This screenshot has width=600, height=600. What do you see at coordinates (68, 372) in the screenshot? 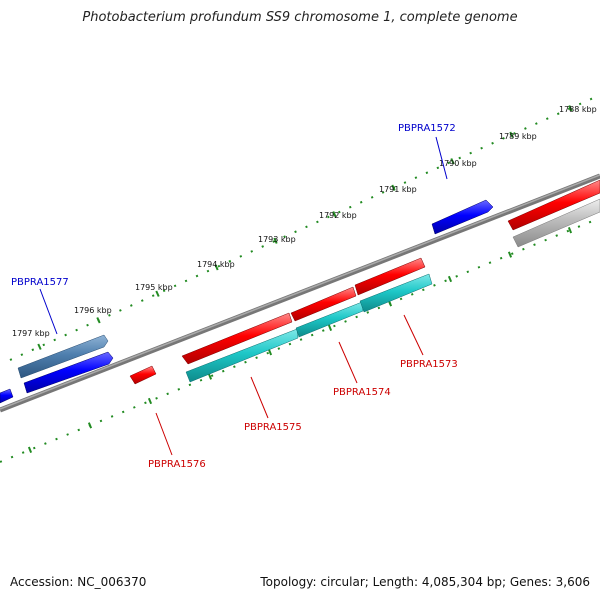
I see `gene-arrow-pbpra1577` at bounding box center [68, 372].